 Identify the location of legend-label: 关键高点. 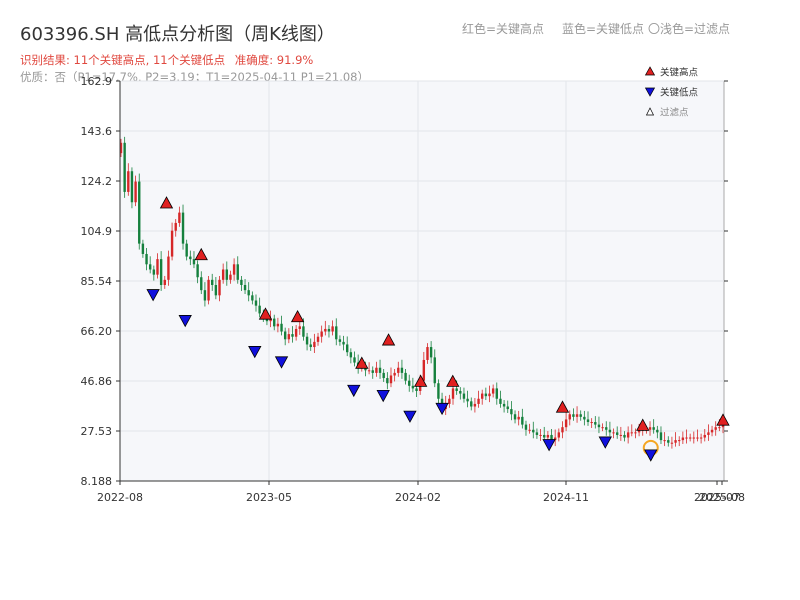
(679, 73).